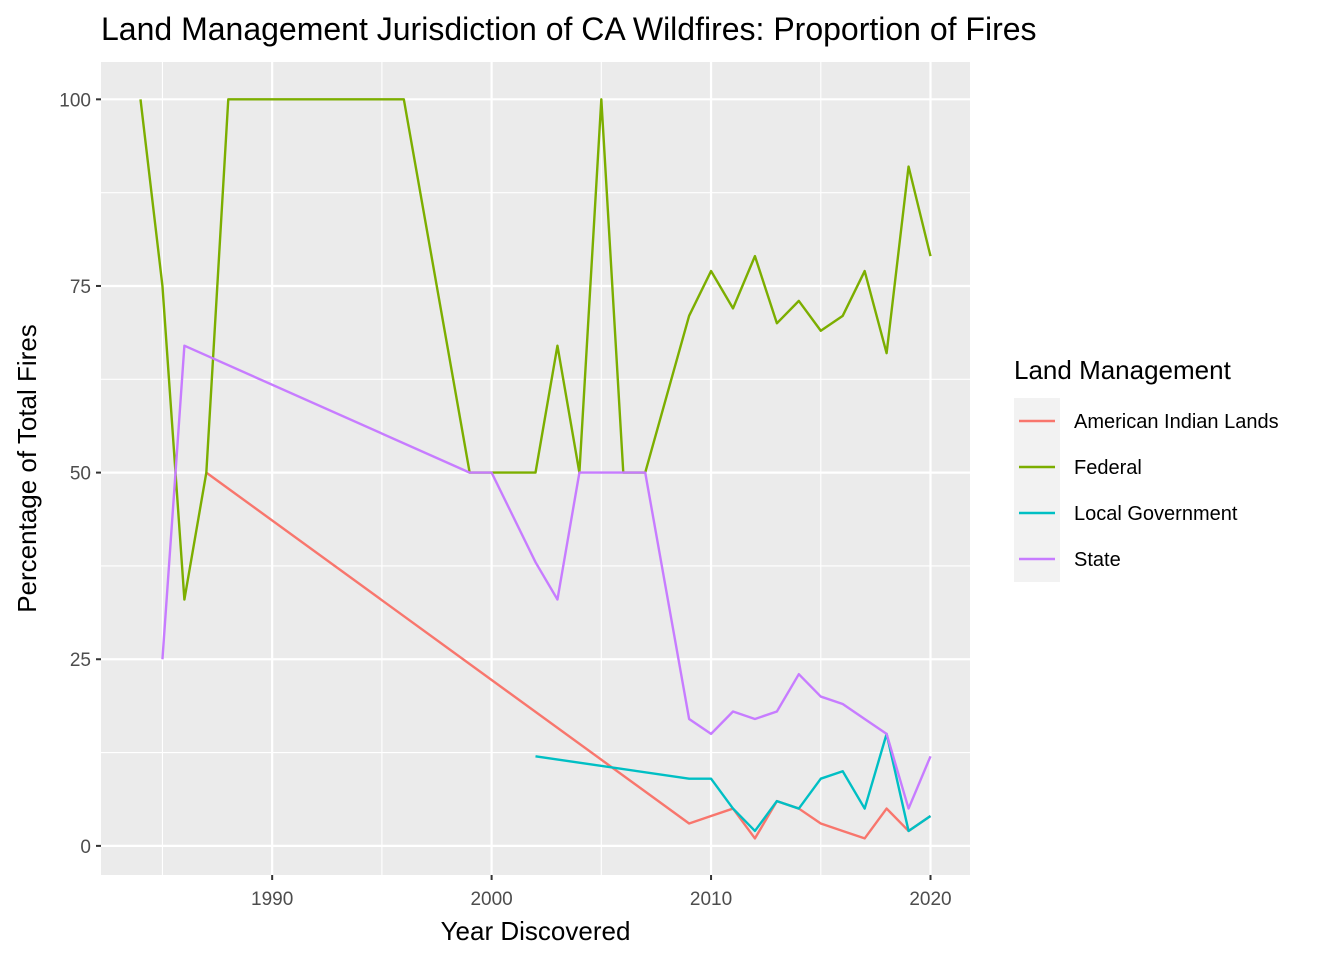  I want to click on y-tick-label: 100, so click(75, 100).